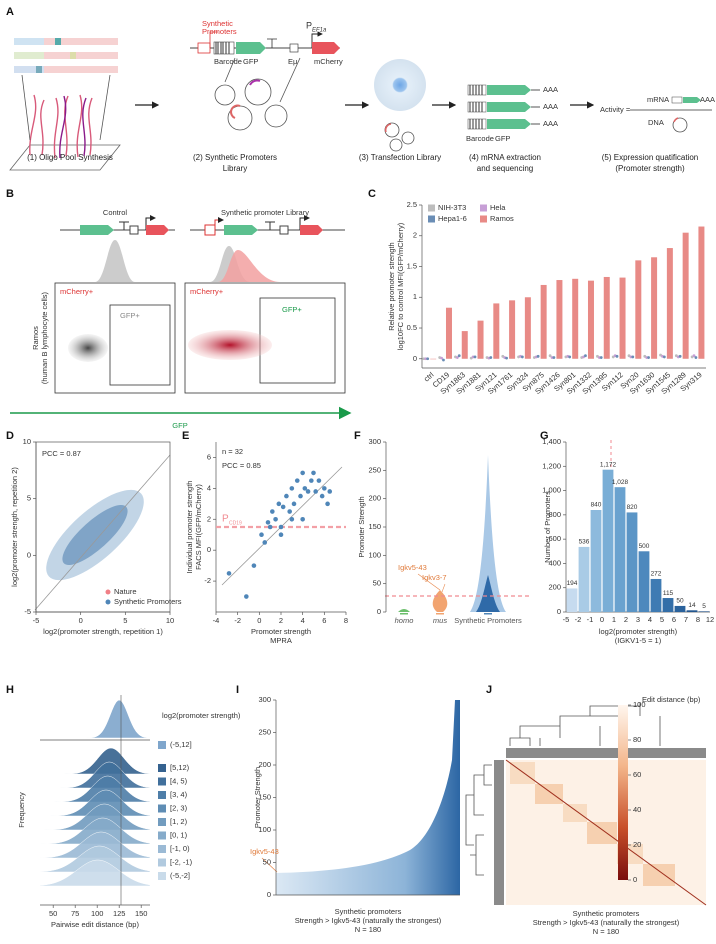 Image resolution: width=716 pixels, height=944 pixels. I want to click on y-tick-label: 6, so click(209, 456).